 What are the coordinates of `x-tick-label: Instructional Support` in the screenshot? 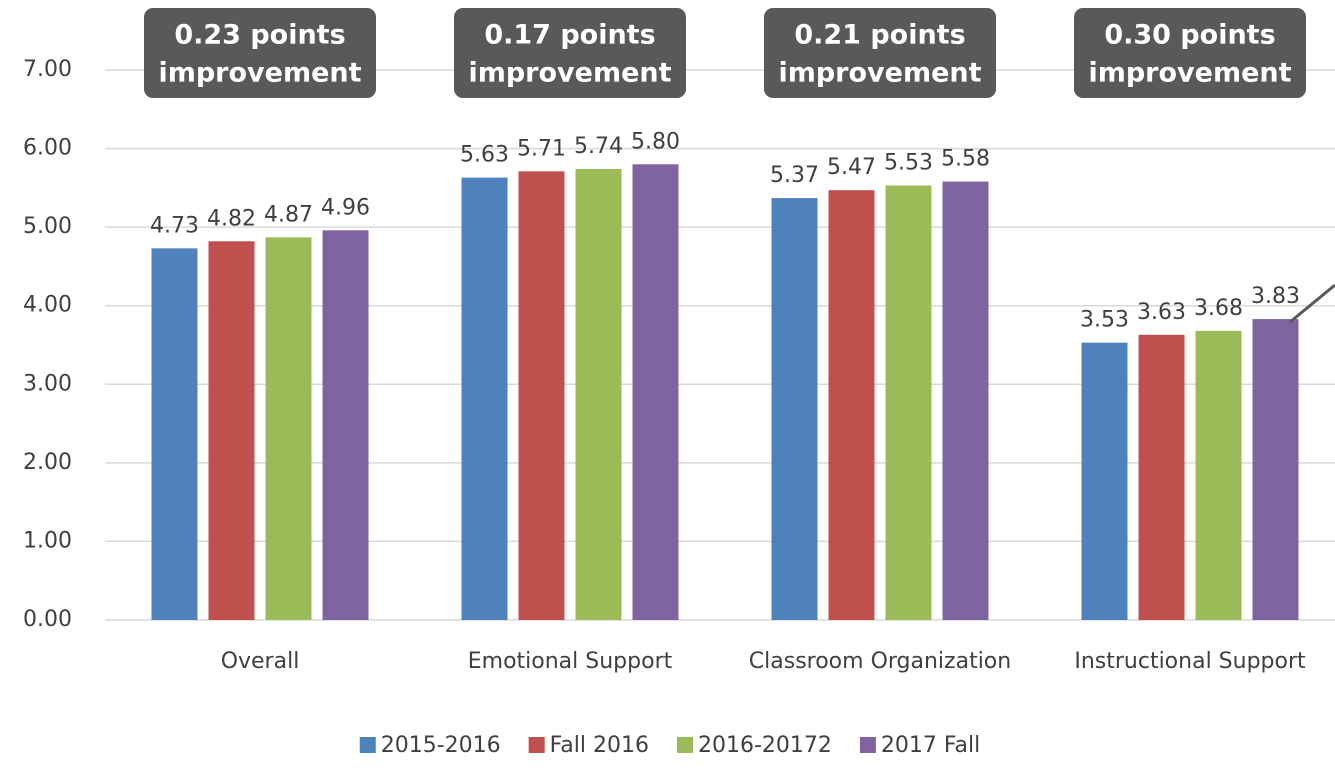 It's located at (1190, 661).